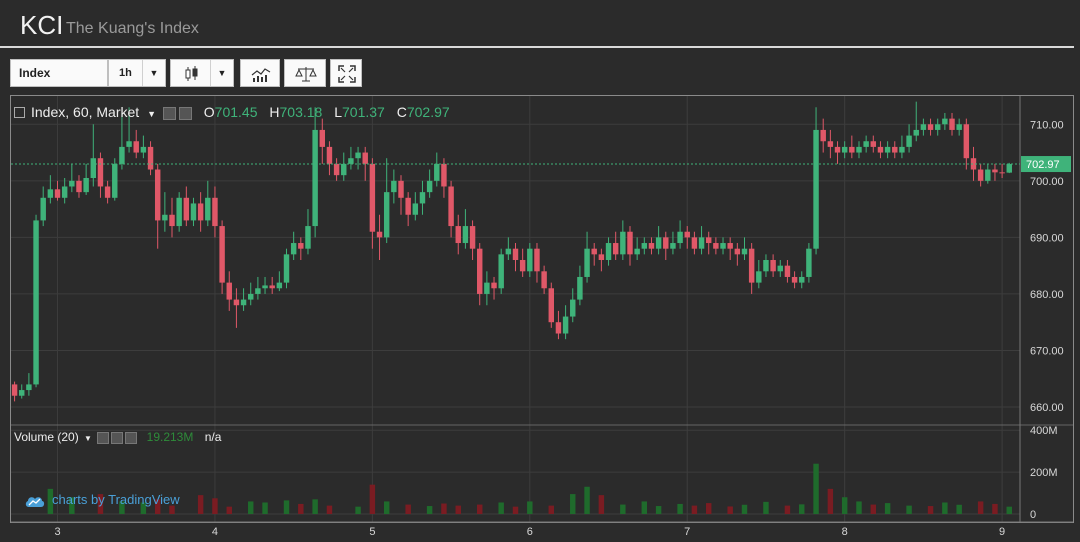 The height and width of the screenshot is (542, 1080). Describe the element at coordinates (401, 112) in the screenshot. I see `close-label: C` at that location.